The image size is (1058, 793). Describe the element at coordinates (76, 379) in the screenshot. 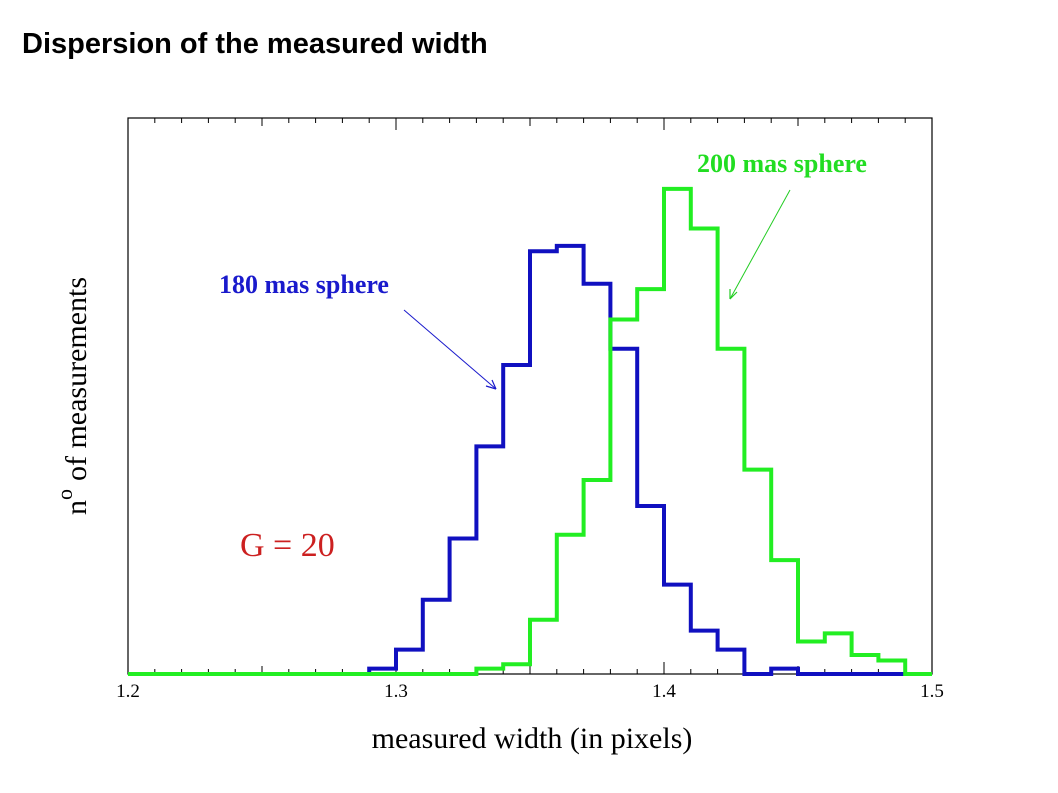

I see `y-axis-label-rest: of measurements` at that location.